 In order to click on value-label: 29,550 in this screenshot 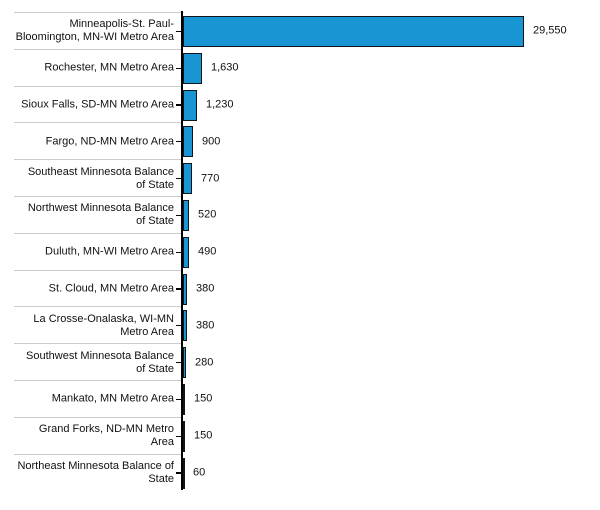, I will do `click(550, 30)`.